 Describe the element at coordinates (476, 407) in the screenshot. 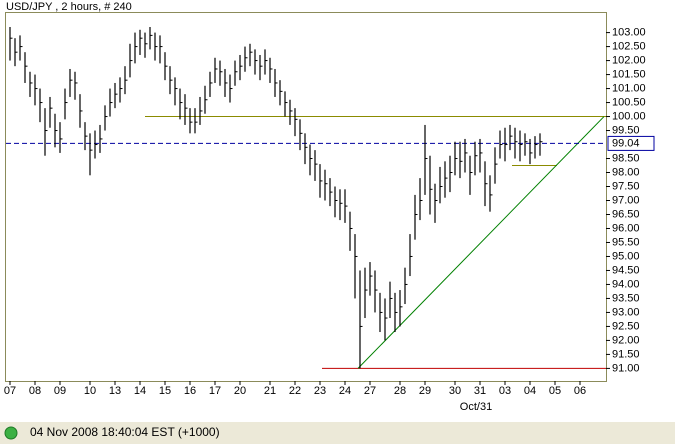

I see `x-sublabel: Oct/31` at that location.